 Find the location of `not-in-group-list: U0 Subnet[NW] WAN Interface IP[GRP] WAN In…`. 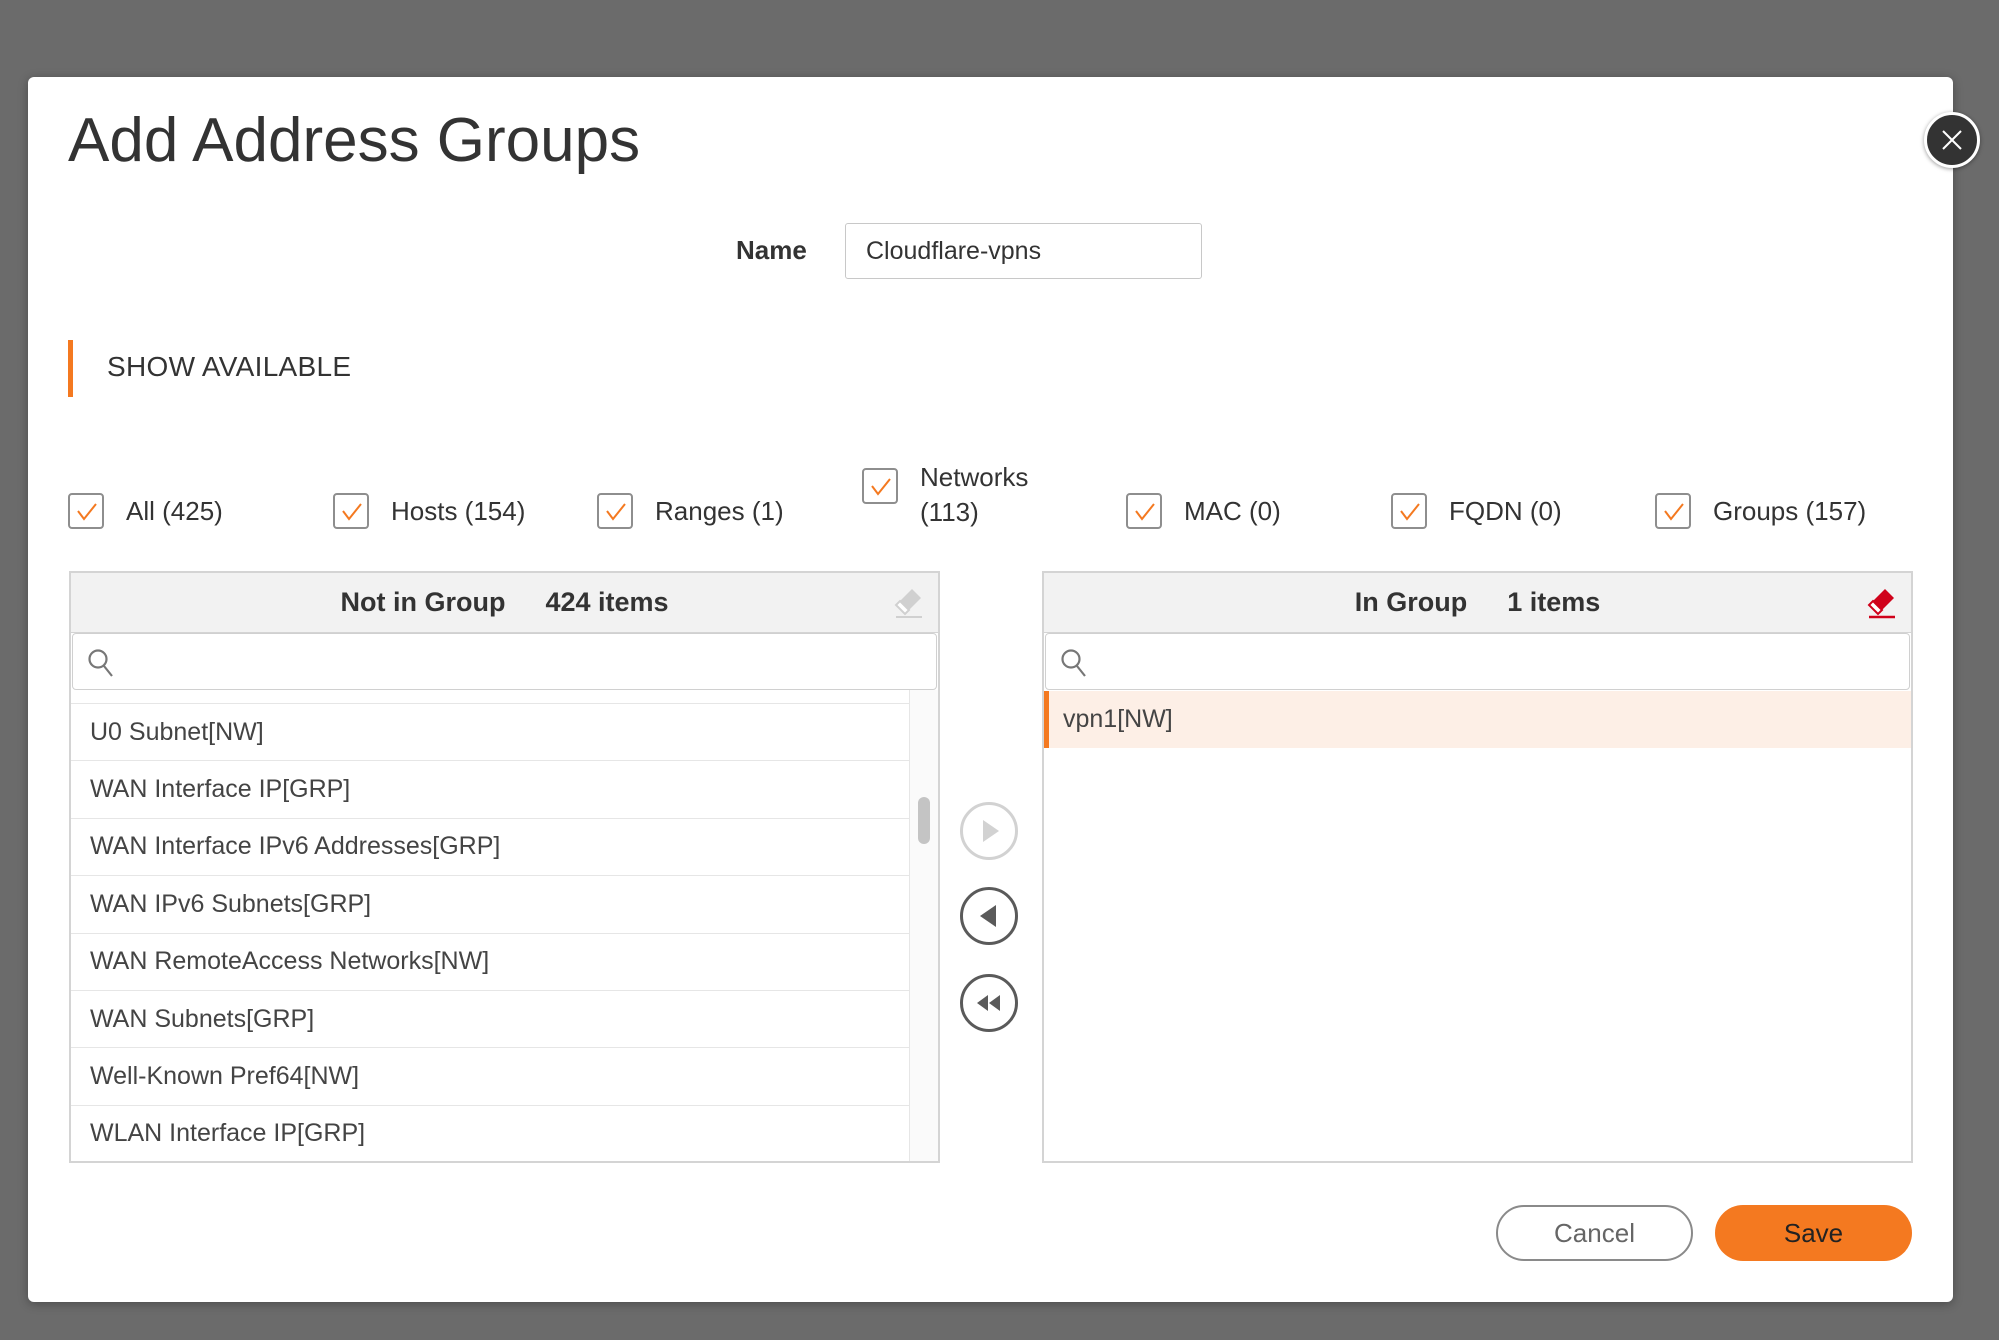

not-in-group-list: U0 Subnet[NW] WAN Interface IP[GRP] WAN In… is located at coordinates (490, 925).